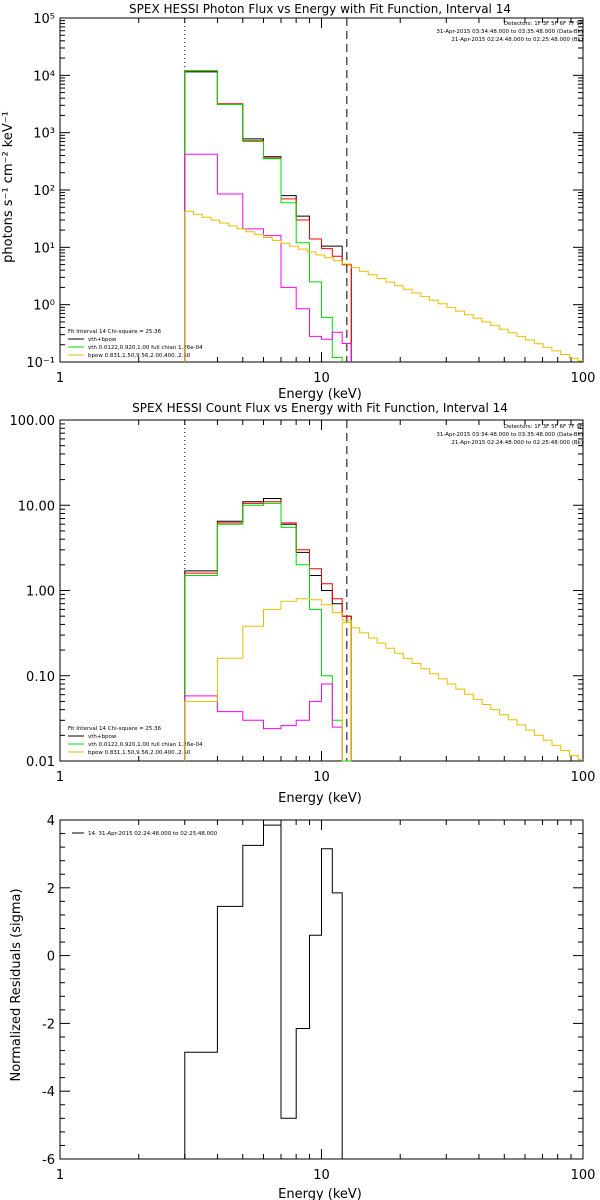 Image resolution: width=600 pixels, height=1200 pixels. Describe the element at coordinates (102, 737) in the screenshot. I see `count-legend-model: vth+bpow` at that location.